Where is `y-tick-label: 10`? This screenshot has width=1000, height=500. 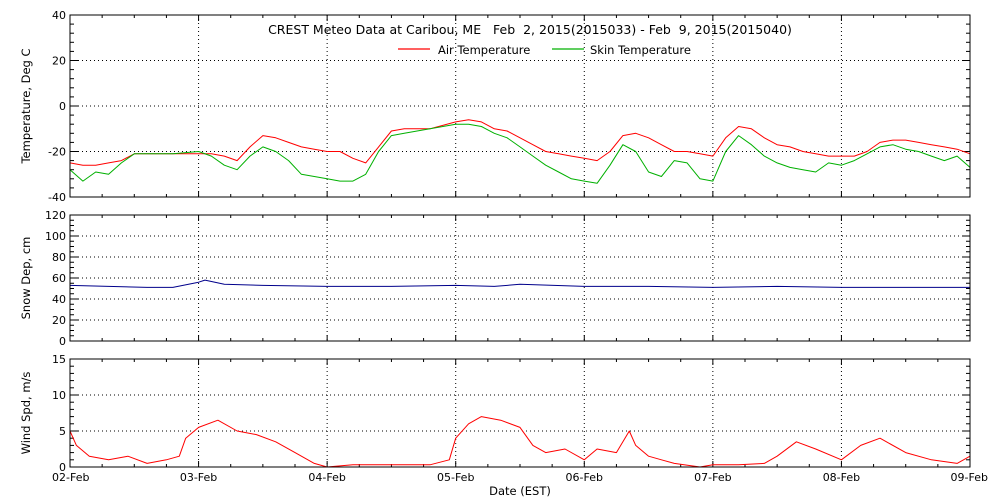
y-tick-label: 10 is located at coordinates (59, 395).